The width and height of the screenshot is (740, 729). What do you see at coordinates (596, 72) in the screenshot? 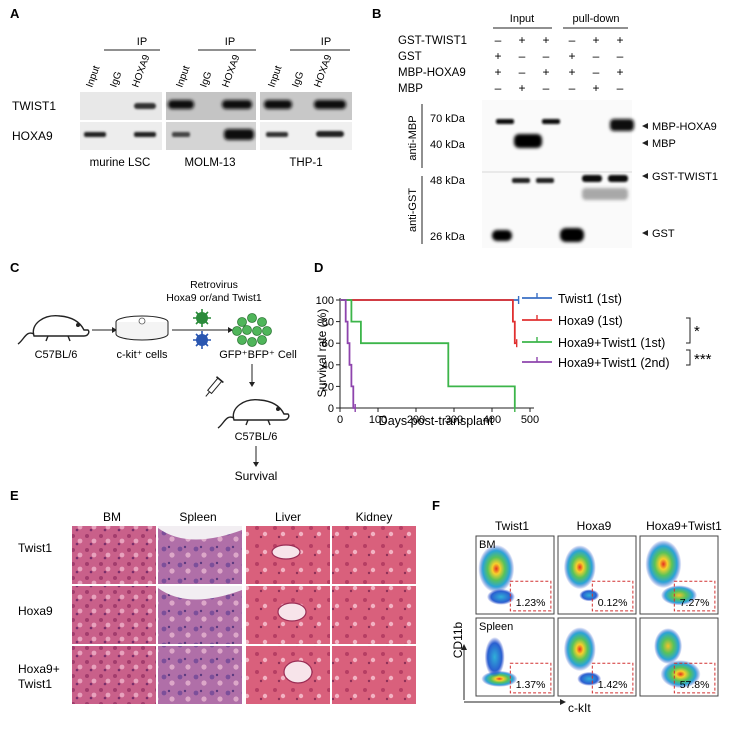
I see `sign-r2-c4: –` at bounding box center [596, 72].